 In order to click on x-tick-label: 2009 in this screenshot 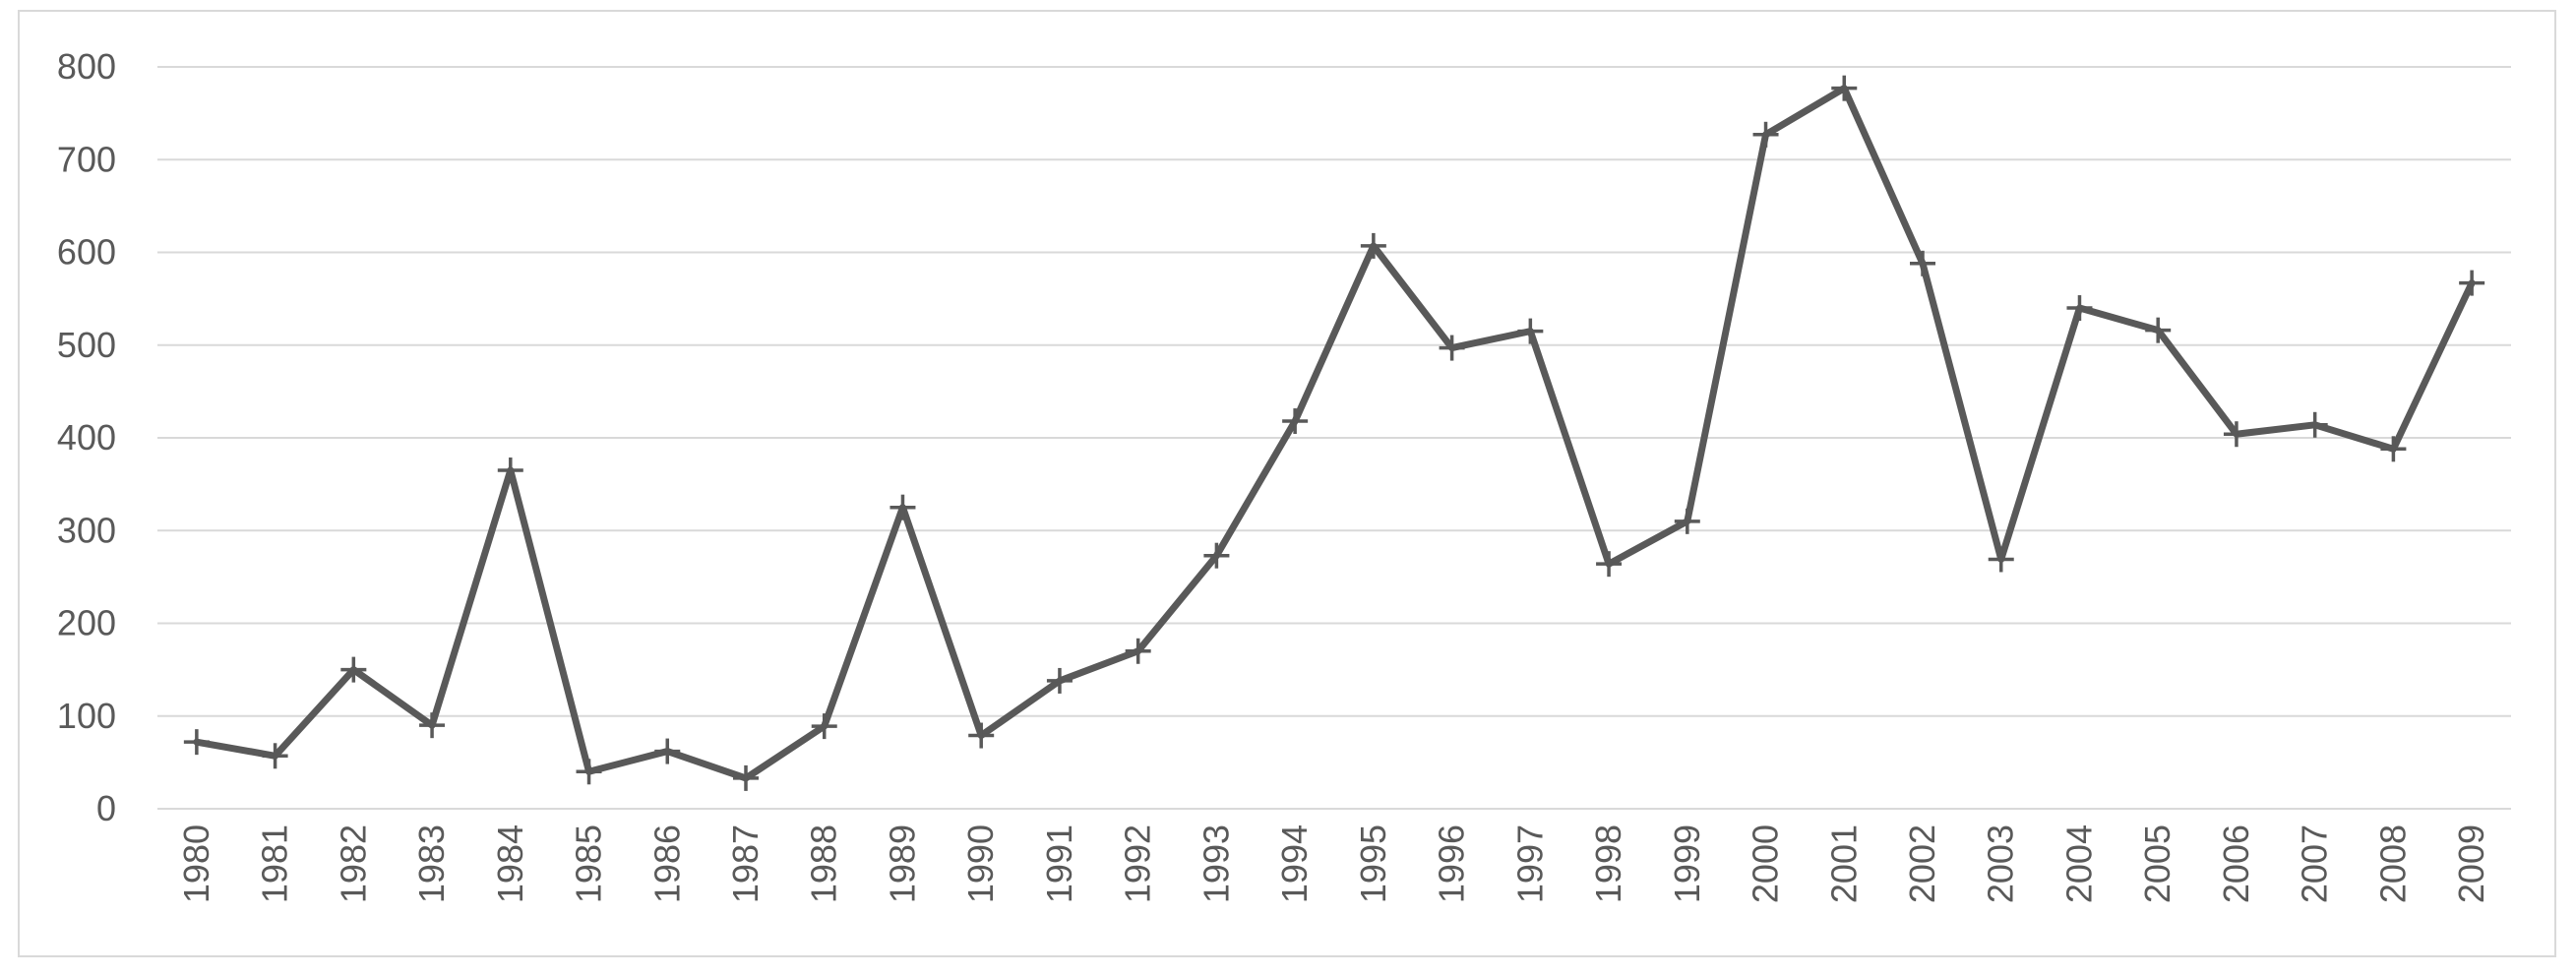, I will do `click(2471, 863)`.